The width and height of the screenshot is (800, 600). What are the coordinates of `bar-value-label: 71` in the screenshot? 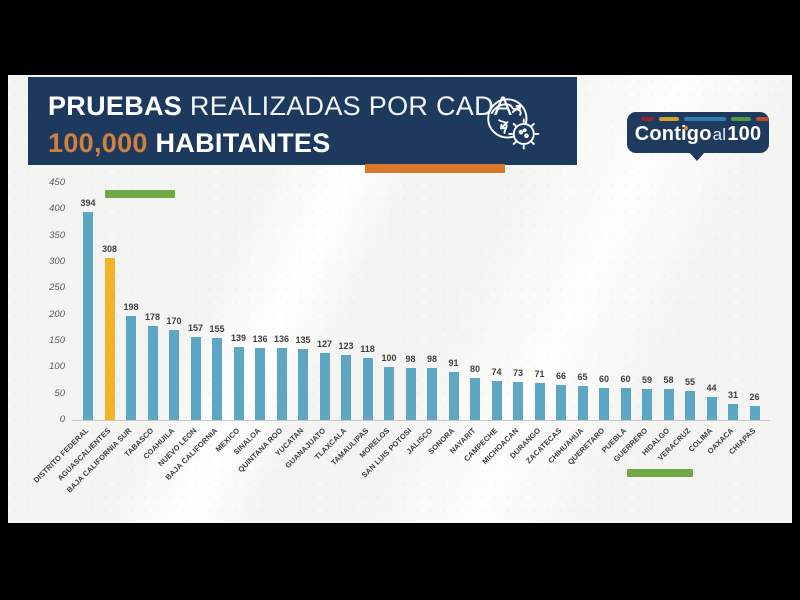 It's located at (539, 373).